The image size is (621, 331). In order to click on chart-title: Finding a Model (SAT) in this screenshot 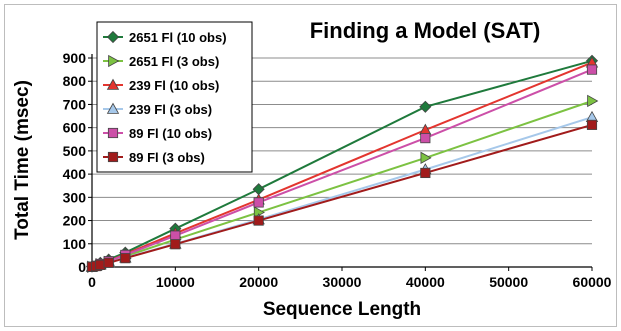, I will do `click(425, 30)`.